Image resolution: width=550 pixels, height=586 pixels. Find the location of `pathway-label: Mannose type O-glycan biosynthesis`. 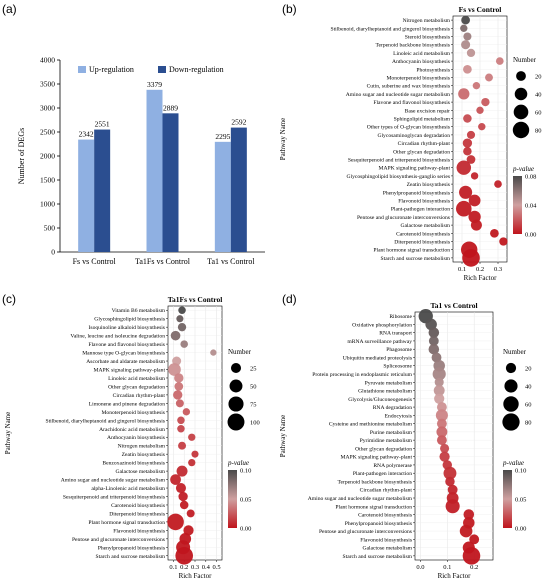

pathway-label: Mannose type O-glycan biosynthesis is located at coordinates (123, 354).